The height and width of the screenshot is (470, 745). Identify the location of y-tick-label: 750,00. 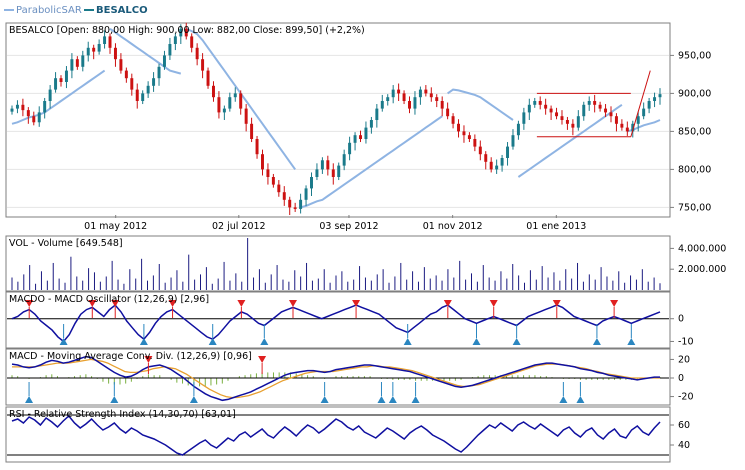
(694, 207).